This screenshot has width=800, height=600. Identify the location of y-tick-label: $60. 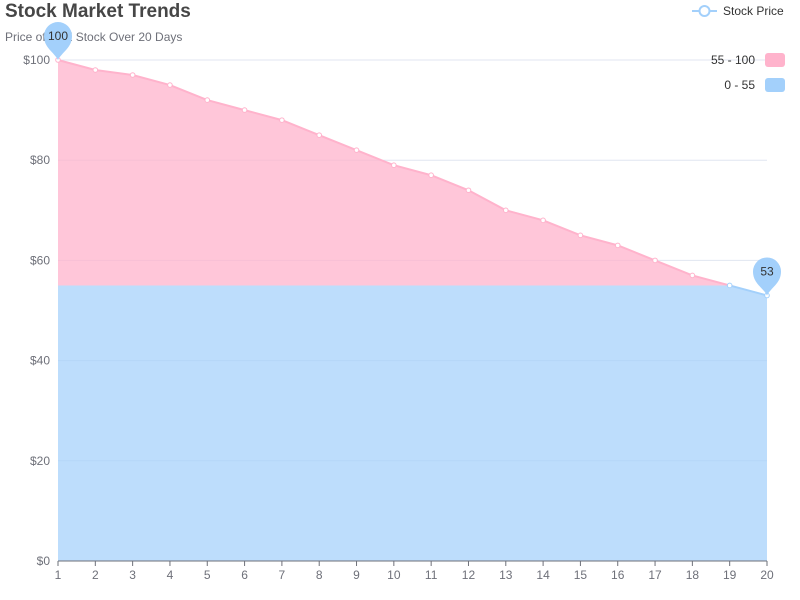
(40, 260).